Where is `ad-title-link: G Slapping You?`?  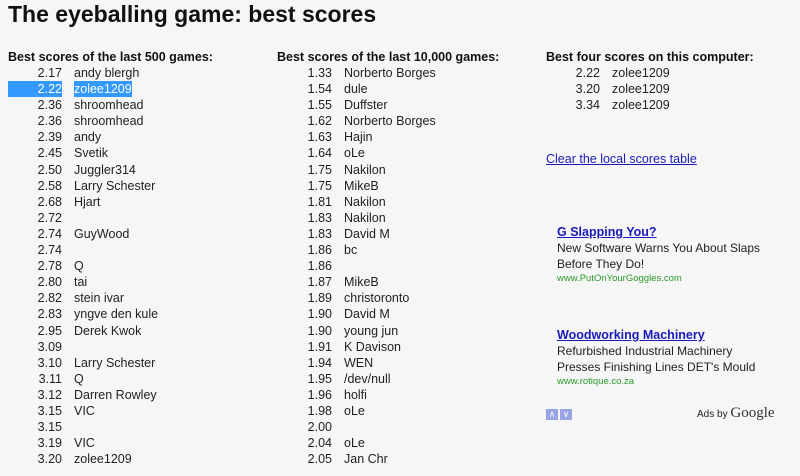 ad-title-link: G Slapping You? is located at coordinates (607, 232).